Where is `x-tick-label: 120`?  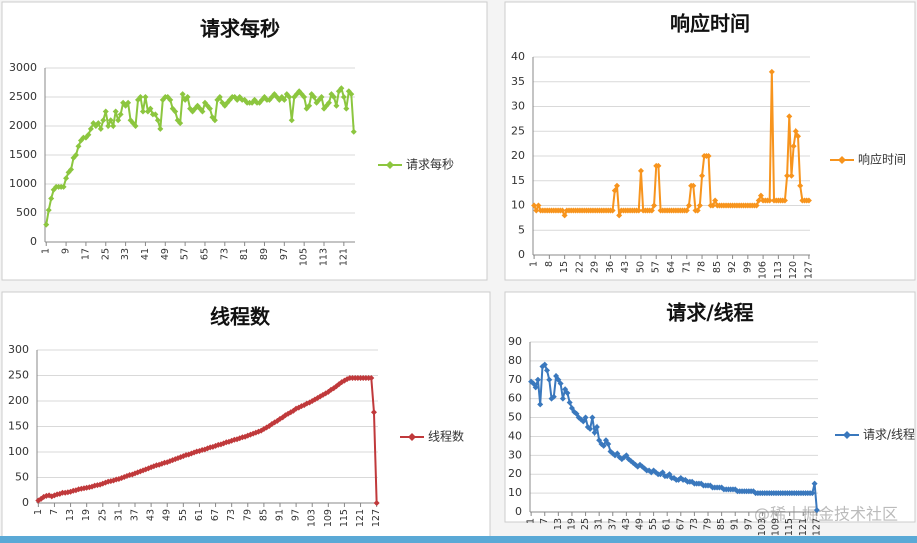 x-tick-label: 120 is located at coordinates (793, 270).